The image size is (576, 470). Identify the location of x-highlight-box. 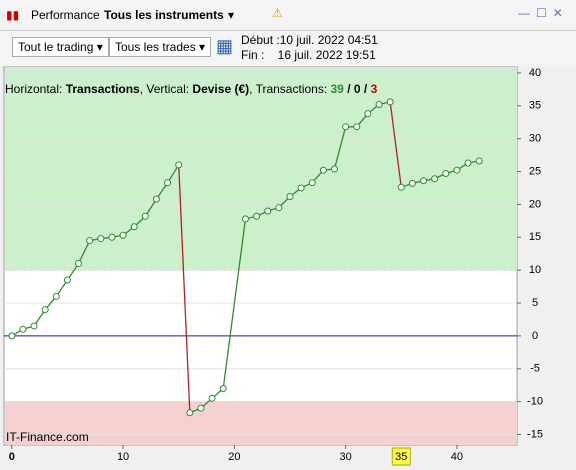
(401, 456).